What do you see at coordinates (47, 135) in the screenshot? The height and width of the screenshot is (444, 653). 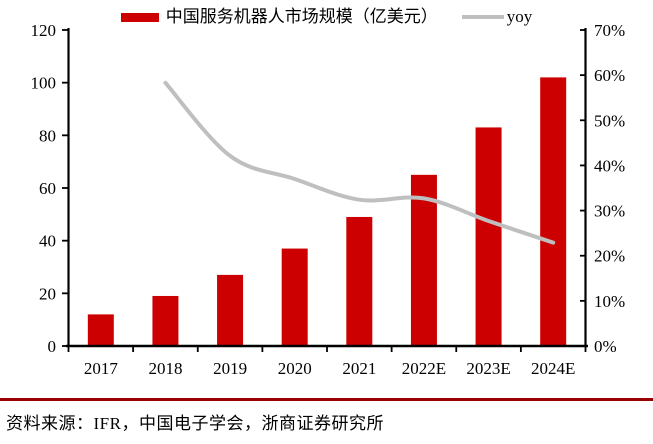 I see `left-axis-tick-label: 80` at bounding box center [47, 135].